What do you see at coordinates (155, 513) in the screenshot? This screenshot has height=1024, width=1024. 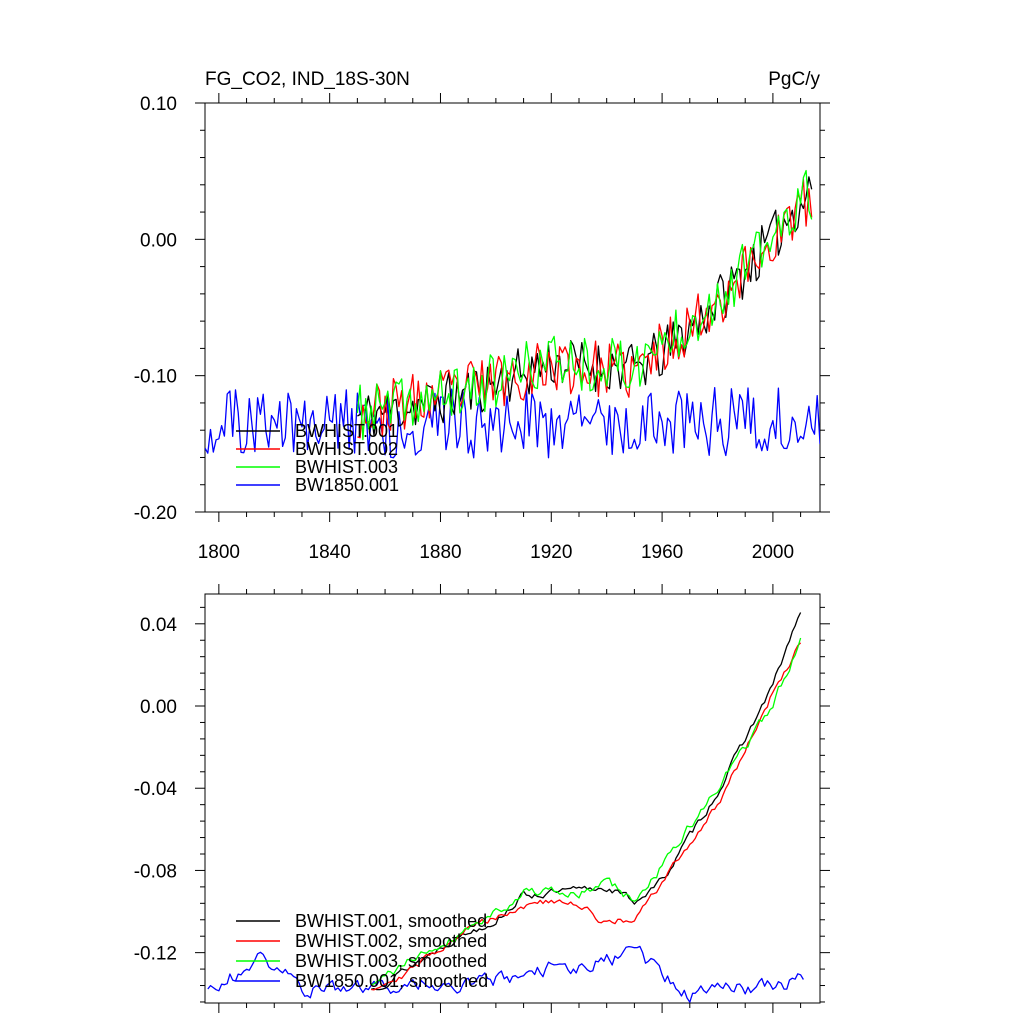 I see `y-tick-label: -0.20` at bounding box center [155, 513].